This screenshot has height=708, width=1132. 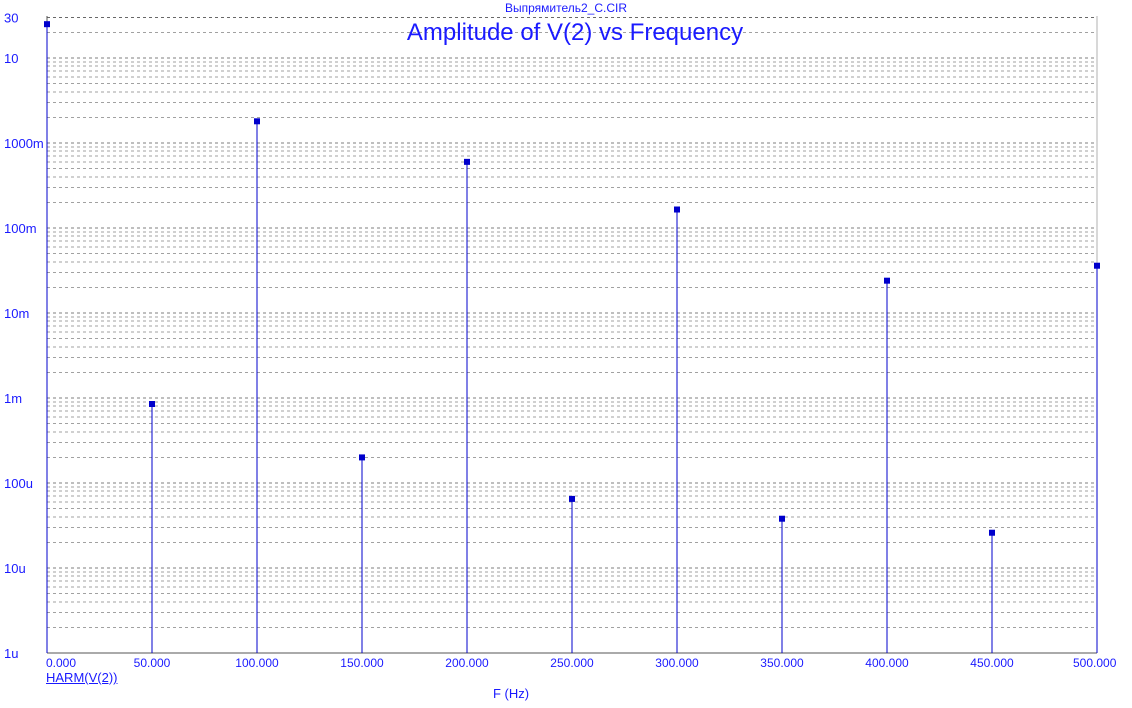 What do you see at coordinates (24, 143) in the screenshot?
I see `y-tick-label: 1000m` at bounding box center [24, 143].